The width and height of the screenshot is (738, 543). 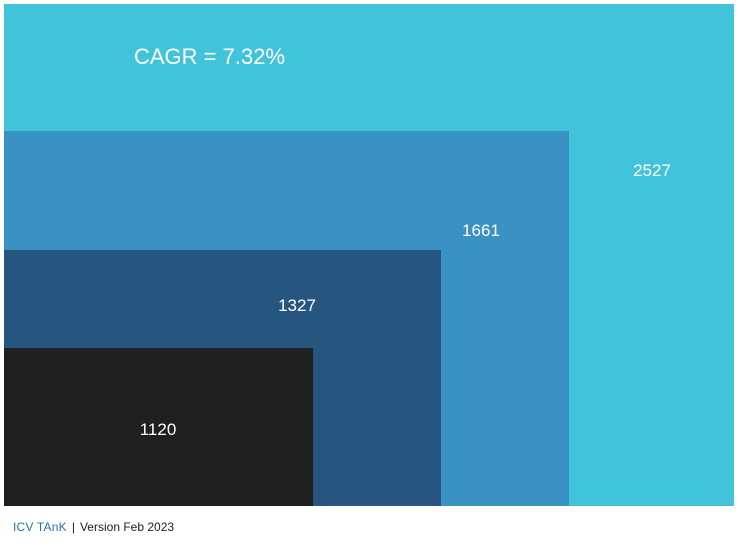 I want to click on value-label-2: 1661, so click(x=481, y=230).